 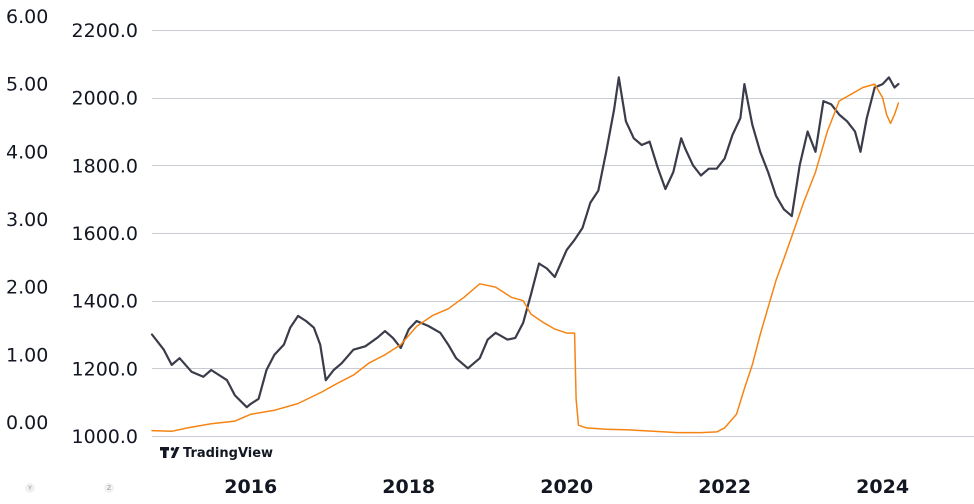 What do you see at coordinates (105, 302) in the screenshot?
I see `y-right-tick-label: 1400.0` at bounding box center [105, 302].